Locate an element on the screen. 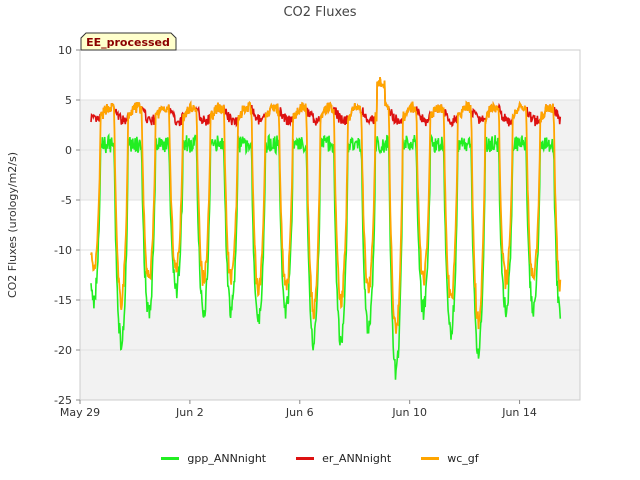  chart-title: CO2 Fluxes is located at coordinates (319, 12).